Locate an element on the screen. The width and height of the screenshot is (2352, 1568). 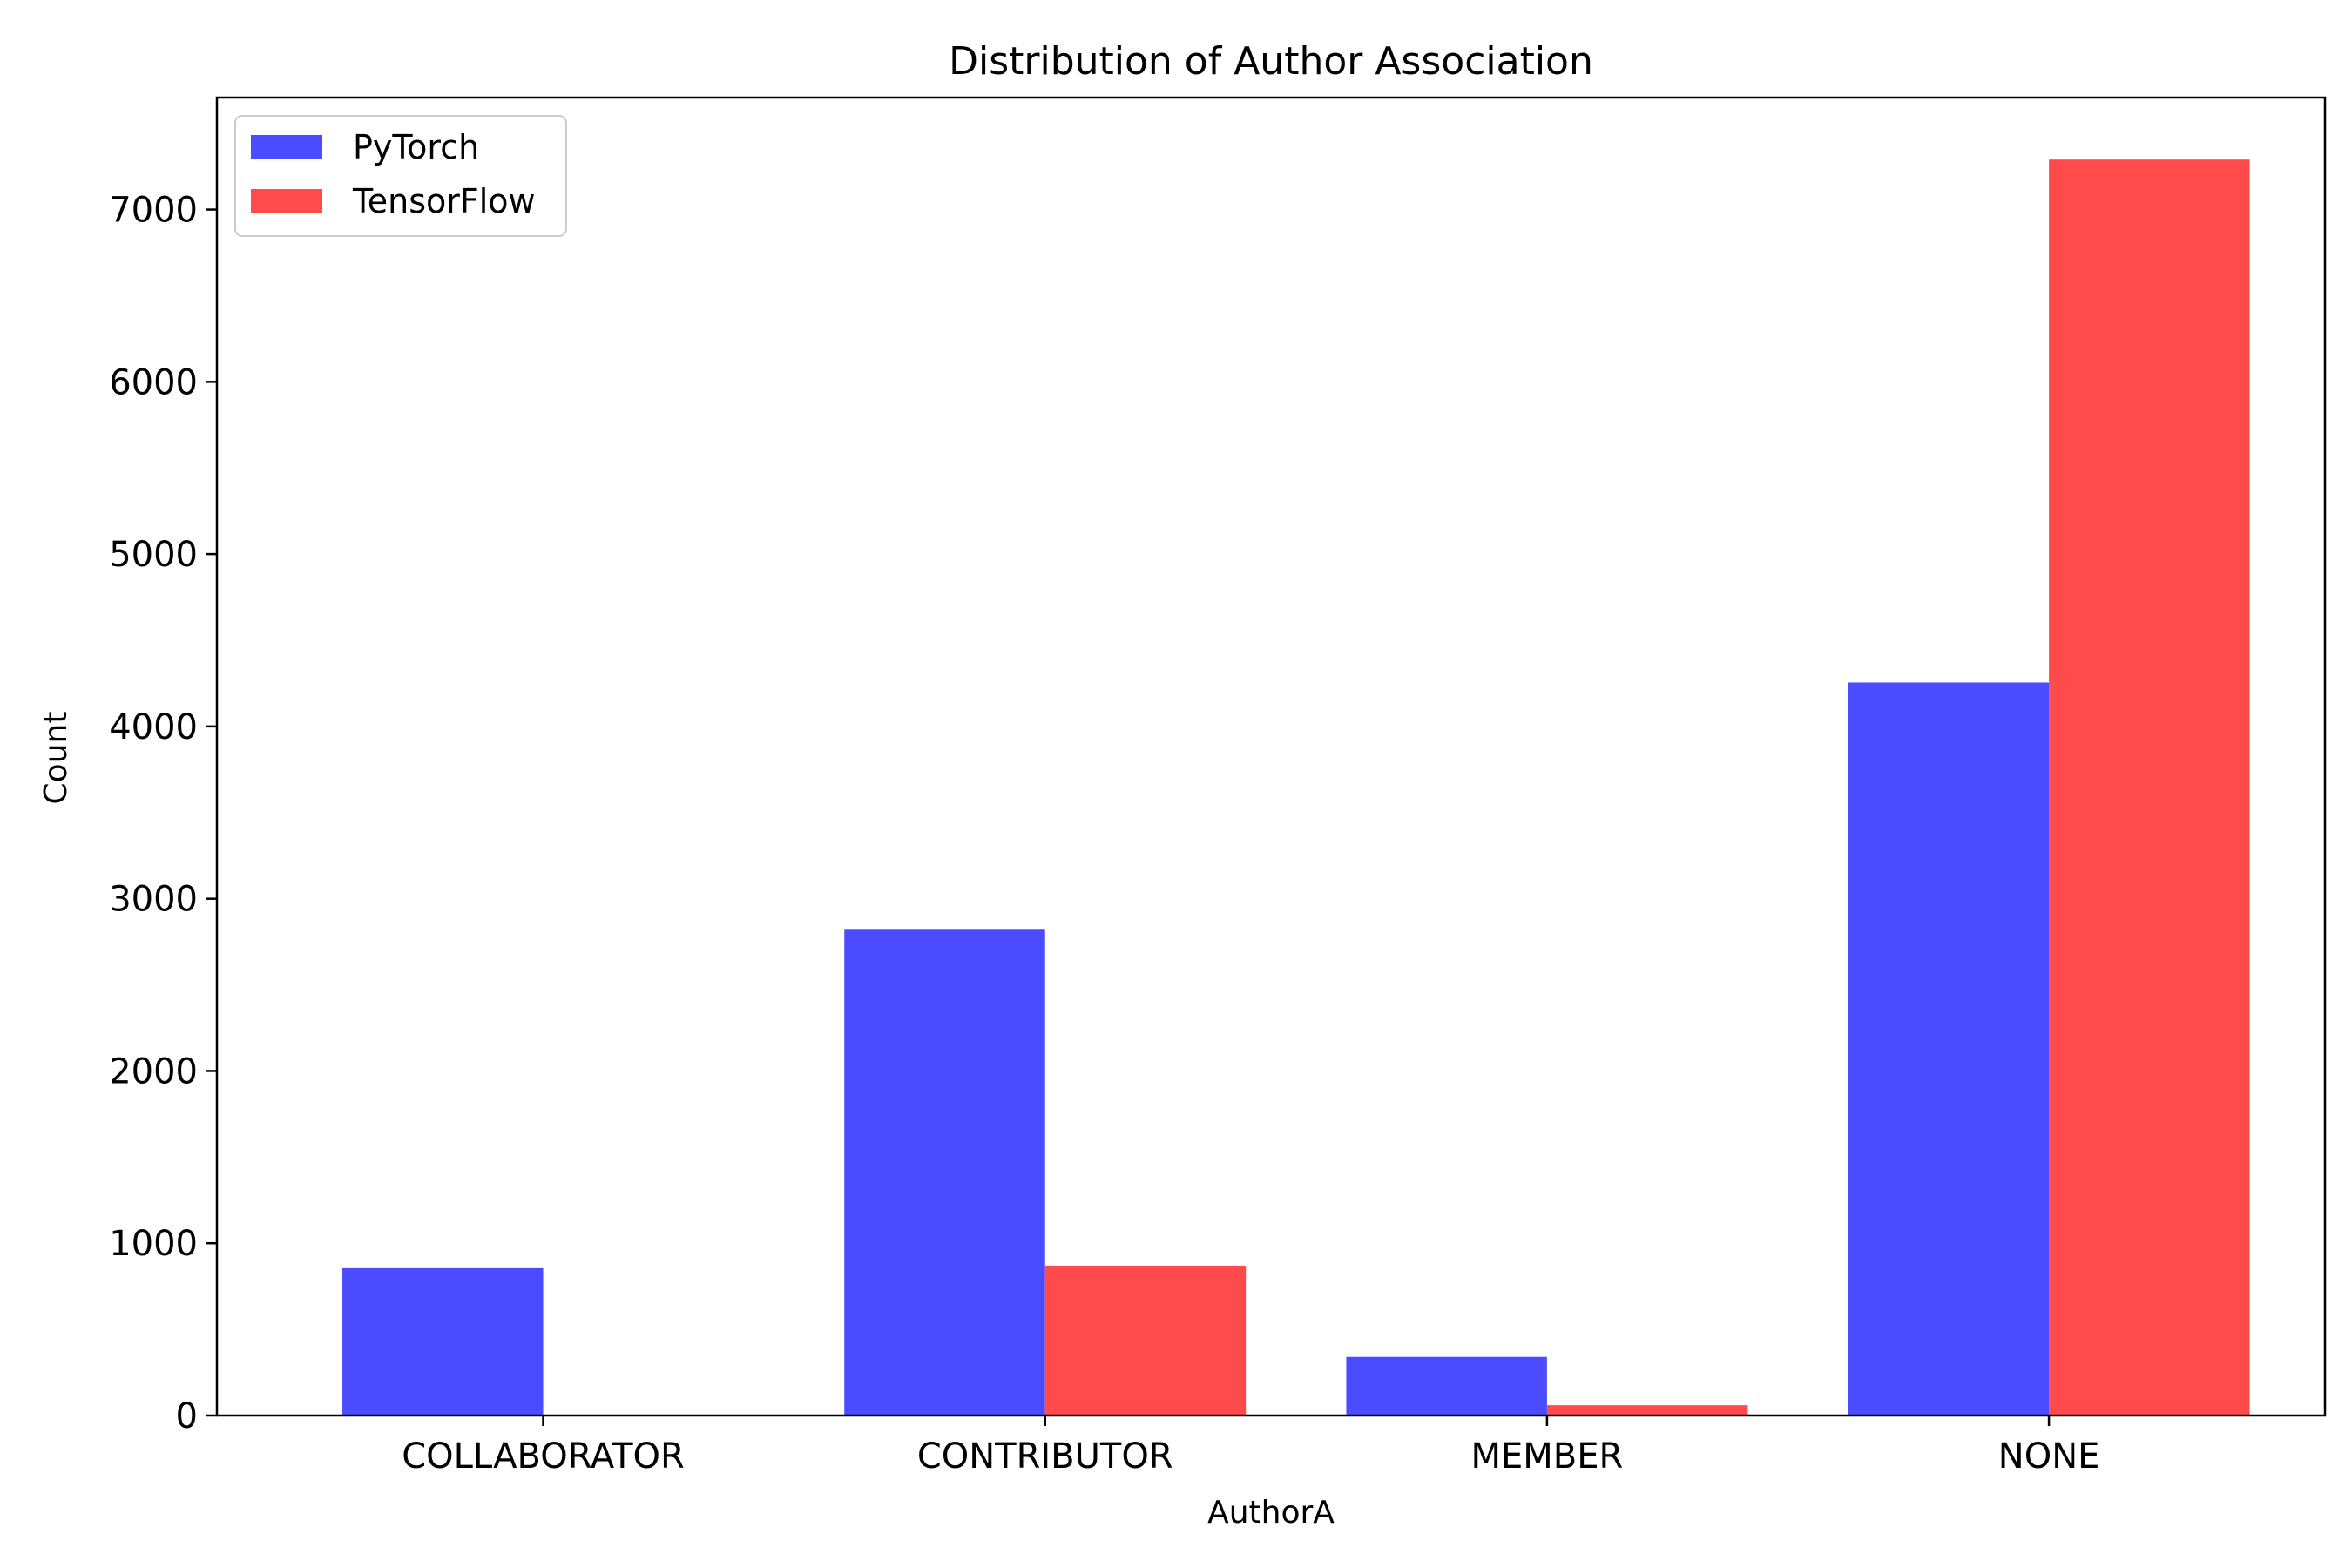
bar-pytorch-contributor is located at coordinates (945, 1172).